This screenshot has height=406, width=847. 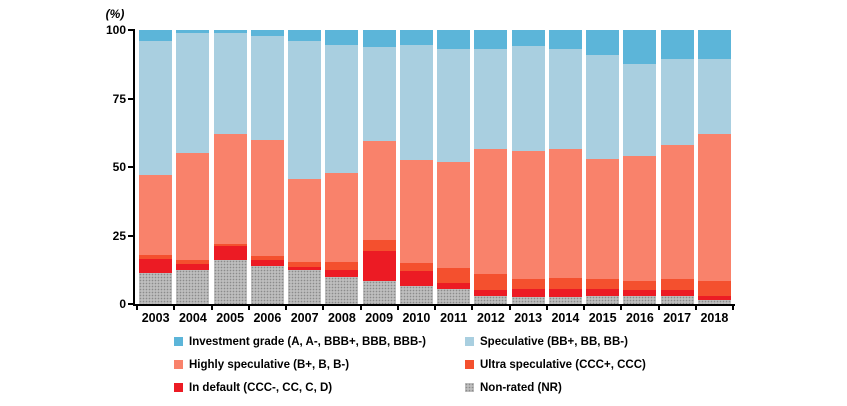 I want to click on bar-2014, so click(x=565, y=167).